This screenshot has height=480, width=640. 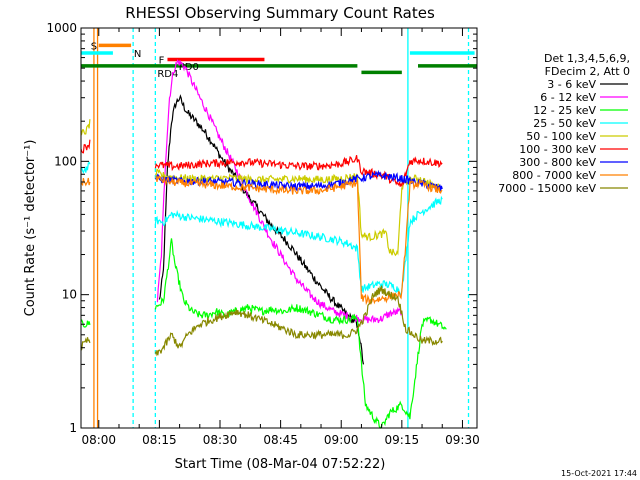 What do you see at coordinates (167, 74) in the screenshot?
I see `annotation-rd4: RD4` at bounding box center [167, 74].